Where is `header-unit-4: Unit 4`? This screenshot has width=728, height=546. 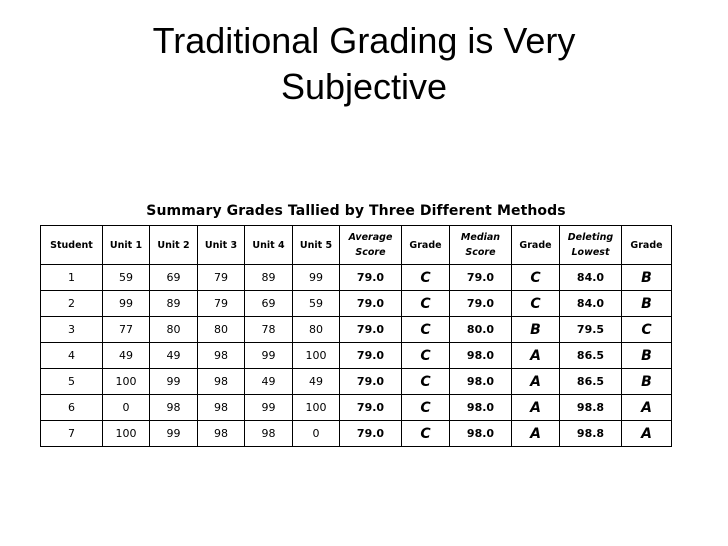
header-unit-4: Unit 4 is located at coordinates (268, 245).